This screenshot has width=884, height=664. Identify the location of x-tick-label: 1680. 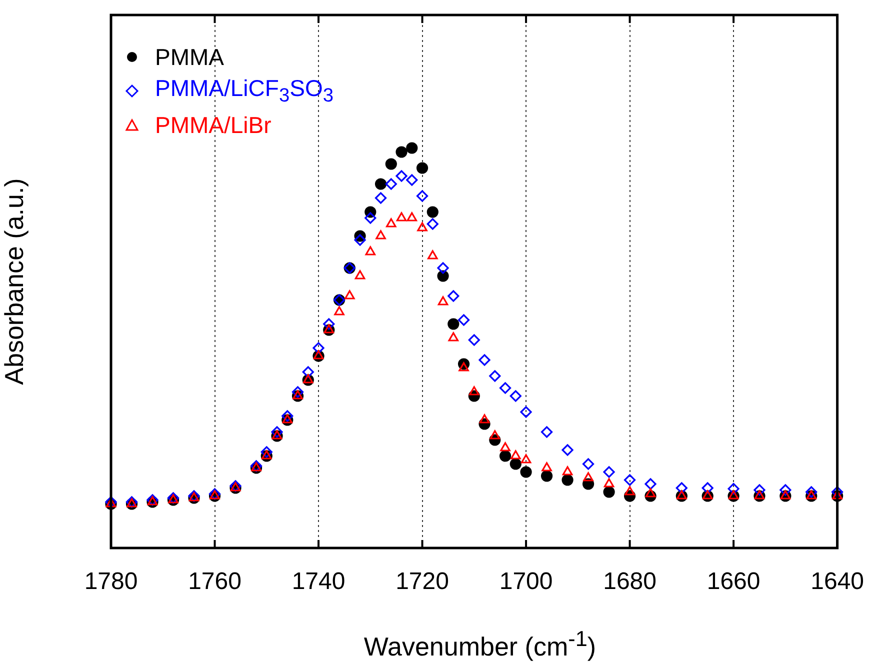
(629, 582).